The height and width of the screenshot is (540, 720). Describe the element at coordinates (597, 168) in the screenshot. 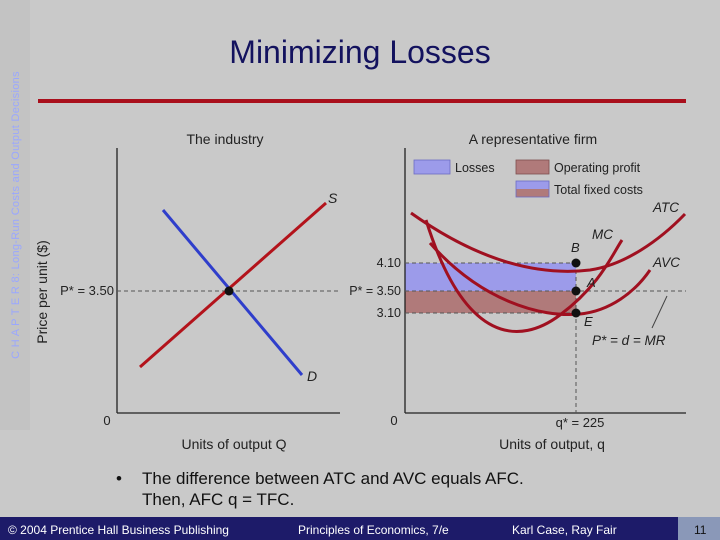

I see `legend-operating-profit-label: Operating profit` at that location.